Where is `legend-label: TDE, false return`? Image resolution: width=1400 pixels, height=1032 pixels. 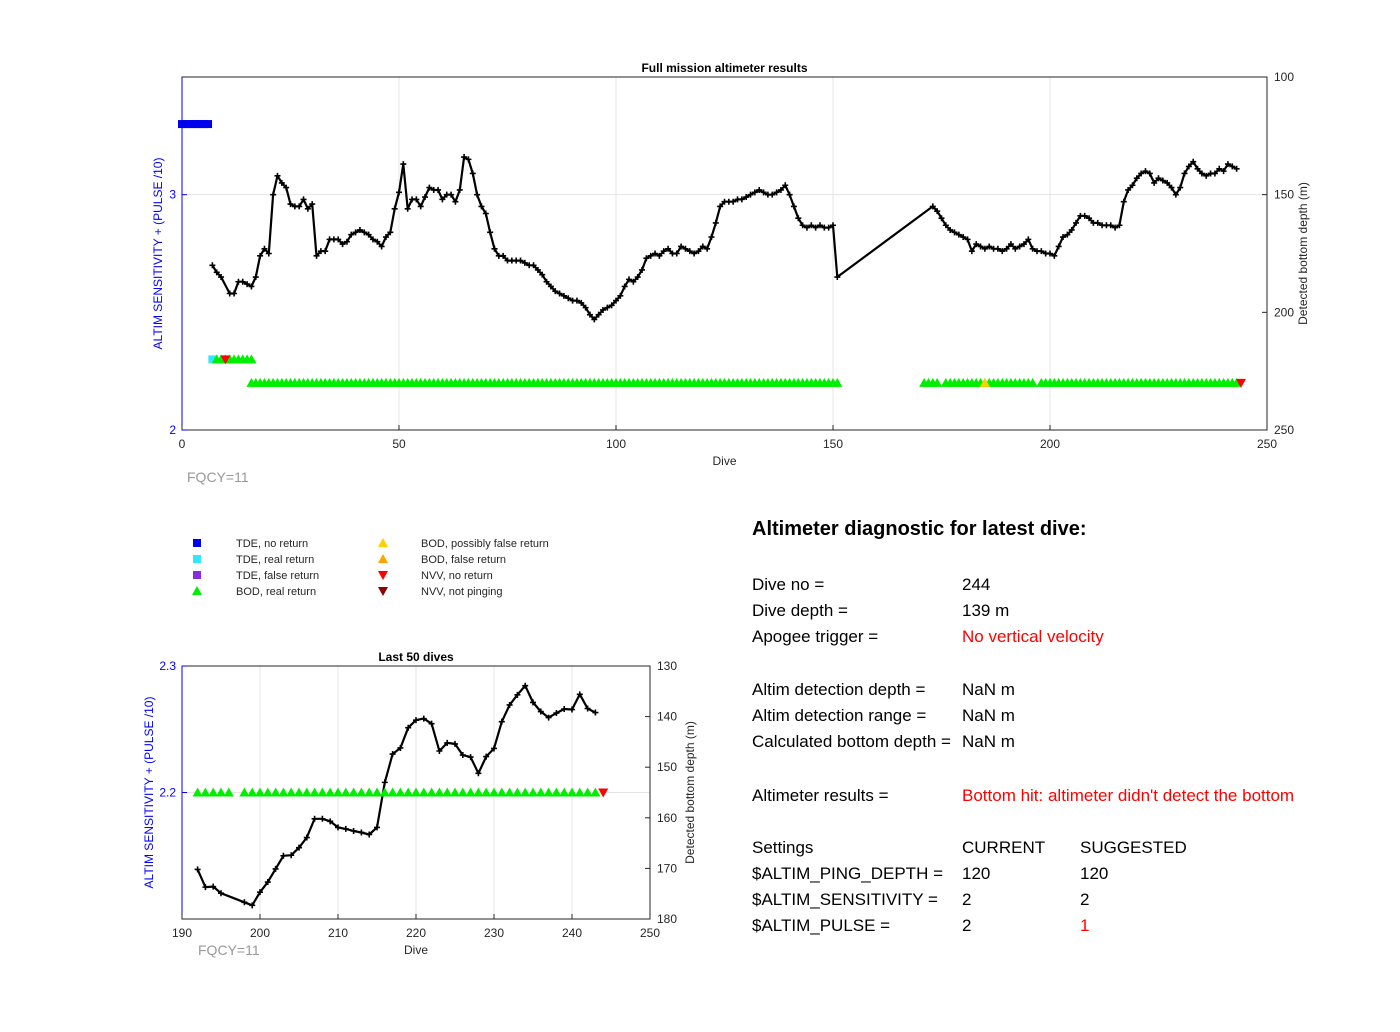 legend-label: TDE, false return is located at coordinates (277, 576).